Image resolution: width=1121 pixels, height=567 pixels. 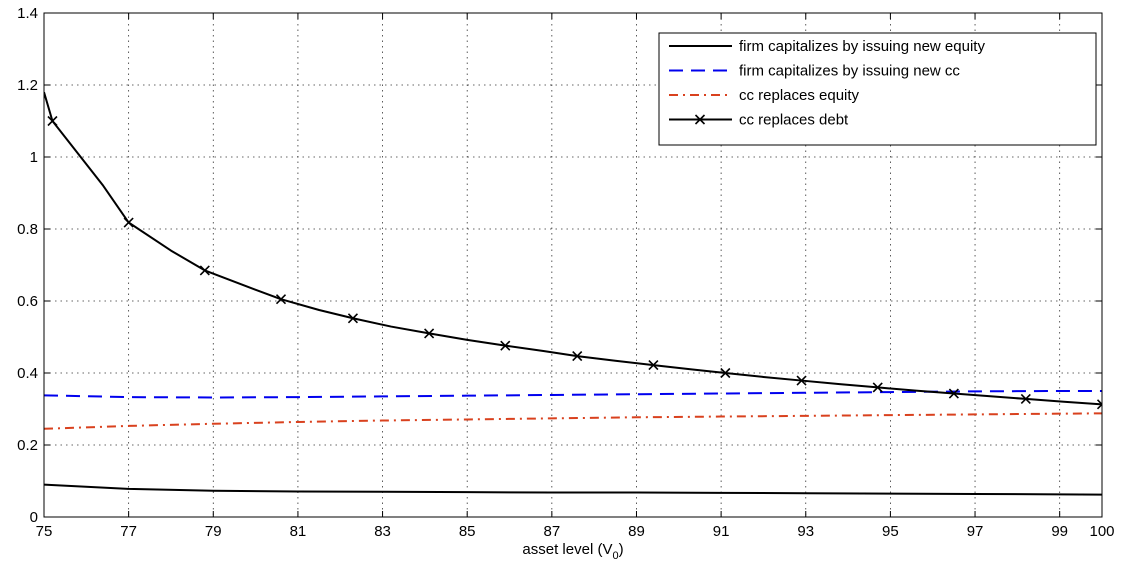 I want to click on legend-label: firm capitalizes by issuing new cc, so click(x=849, y=71).